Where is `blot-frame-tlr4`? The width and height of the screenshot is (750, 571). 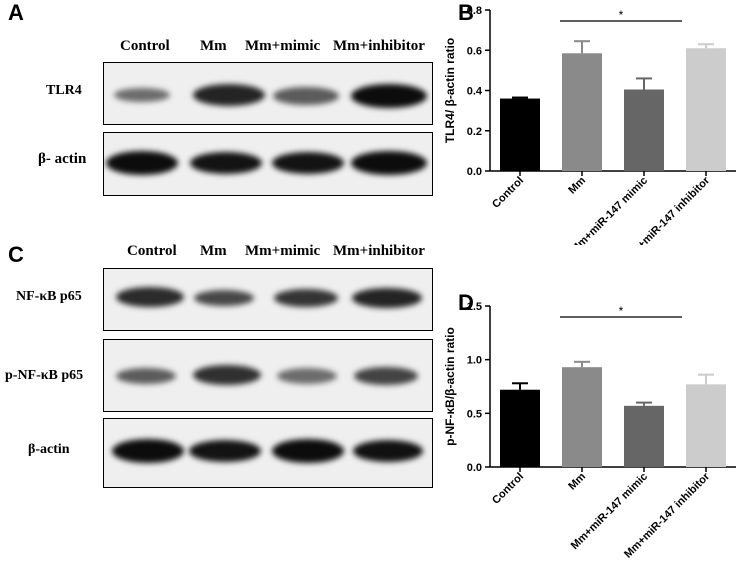 blot-frame-tlr4 is located at coordinates (268, 93).